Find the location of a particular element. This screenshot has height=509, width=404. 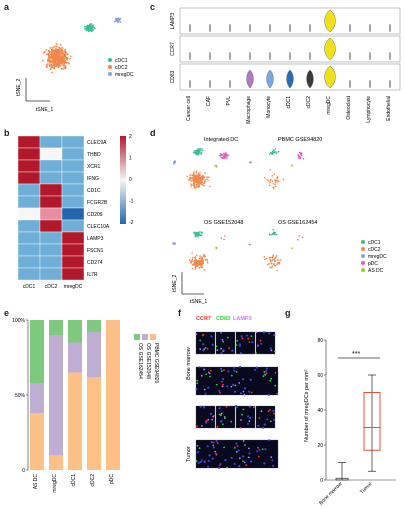

tsne-points is located at coordinates (81, 45).